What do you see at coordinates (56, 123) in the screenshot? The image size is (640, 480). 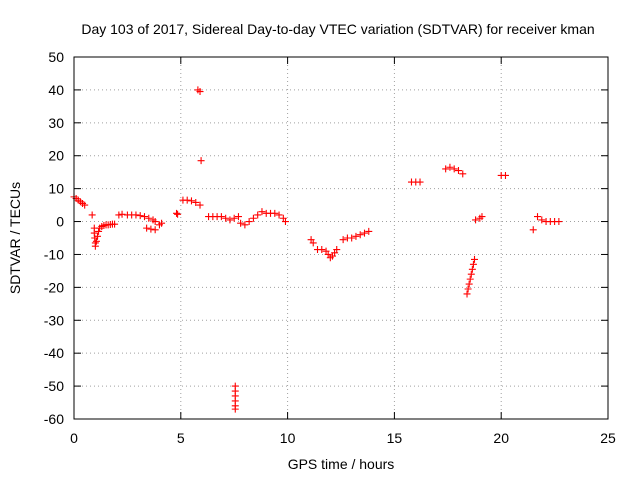 I see `y-tick-label: 30` at bounding box center [56, 123].